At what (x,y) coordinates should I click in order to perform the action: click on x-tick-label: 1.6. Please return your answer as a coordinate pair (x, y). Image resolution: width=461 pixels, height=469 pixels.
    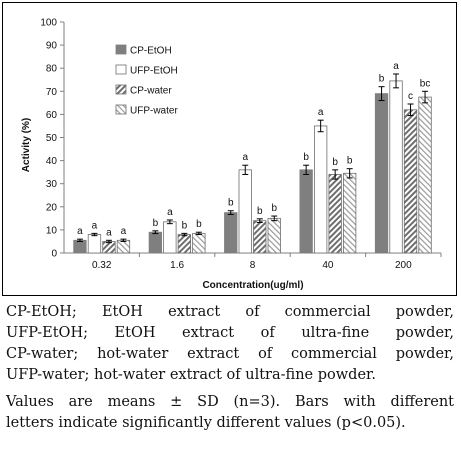
    Looking at the image, I should click on (177, 265).